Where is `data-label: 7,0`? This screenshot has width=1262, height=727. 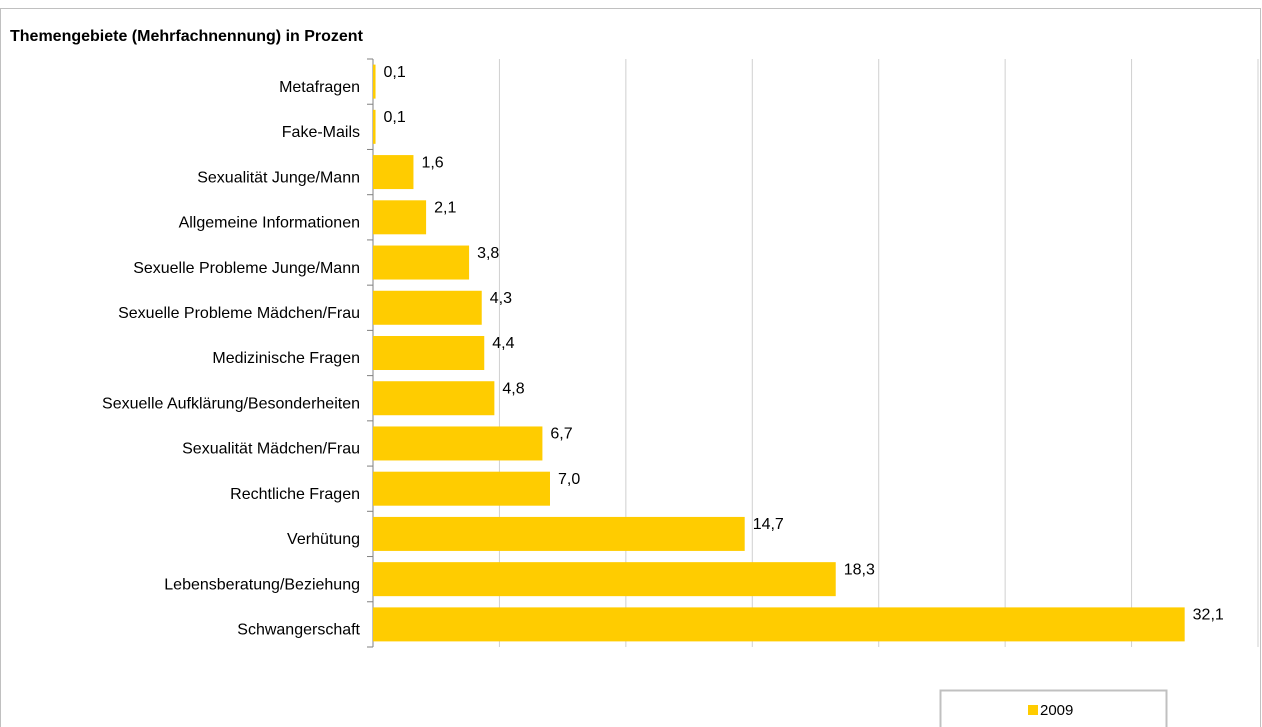
data-label: 7,0 is located at coordinates (569, 479).